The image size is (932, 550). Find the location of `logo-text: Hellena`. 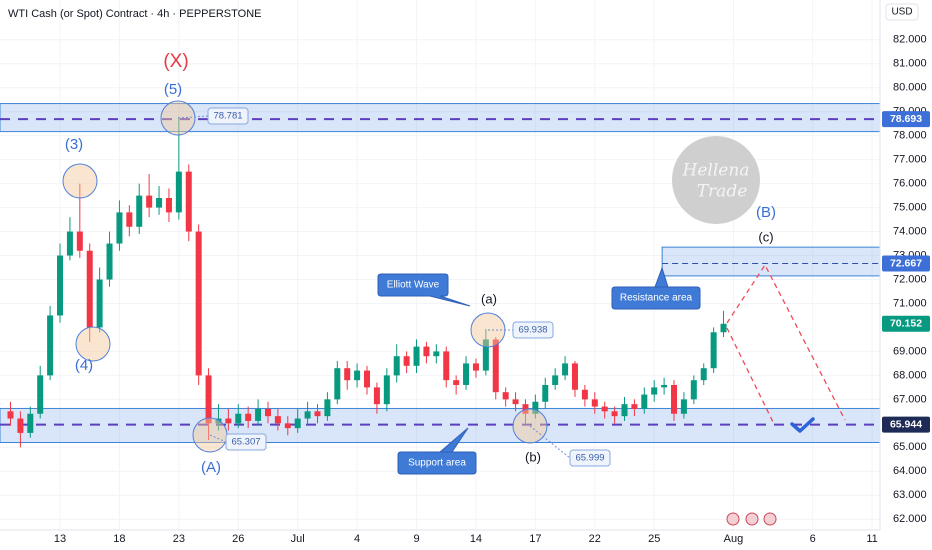

logo-text: Hellena is located at coordinates (716, 171).